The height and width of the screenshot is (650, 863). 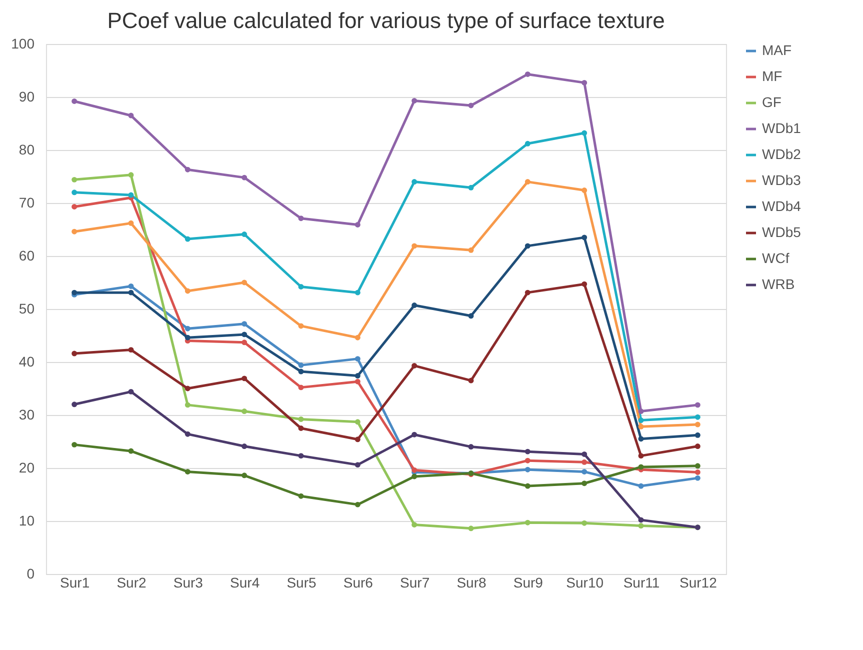 I want to click on legend-label: WDb4, so click(x=782, y=206).